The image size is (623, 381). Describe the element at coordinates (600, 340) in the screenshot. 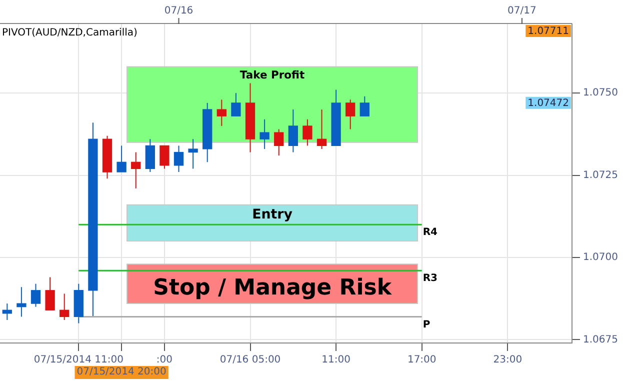

I see `y-tick-label: 1.0675` at that location.